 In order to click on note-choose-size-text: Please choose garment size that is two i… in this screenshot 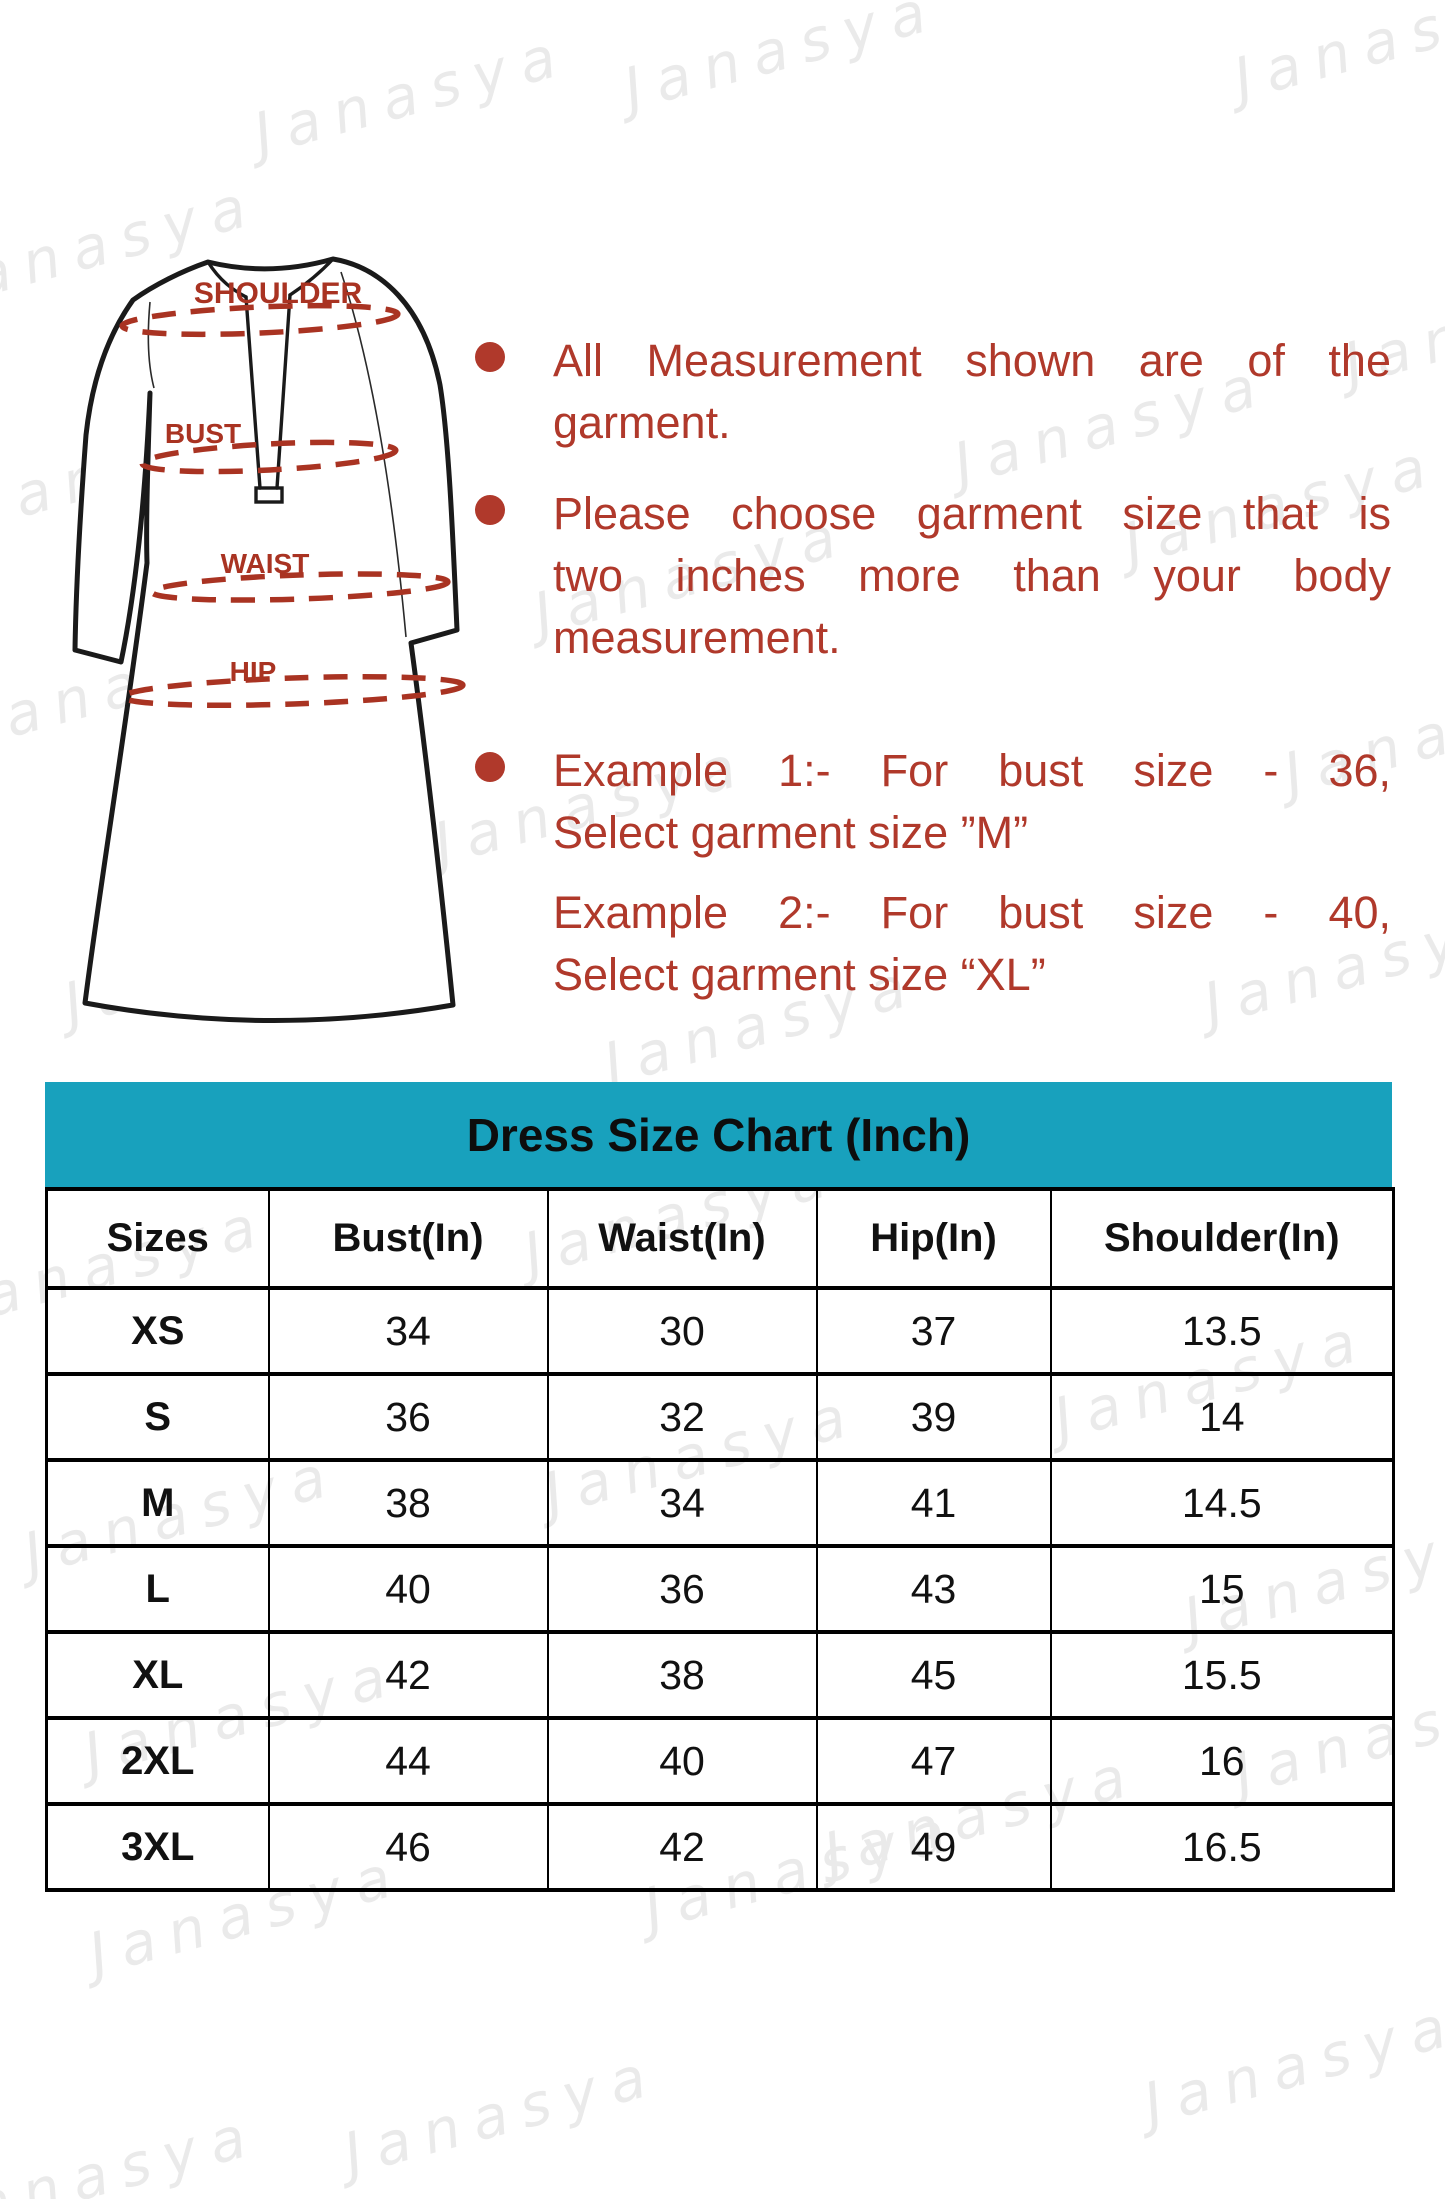, I will do `click(974, 576)`.